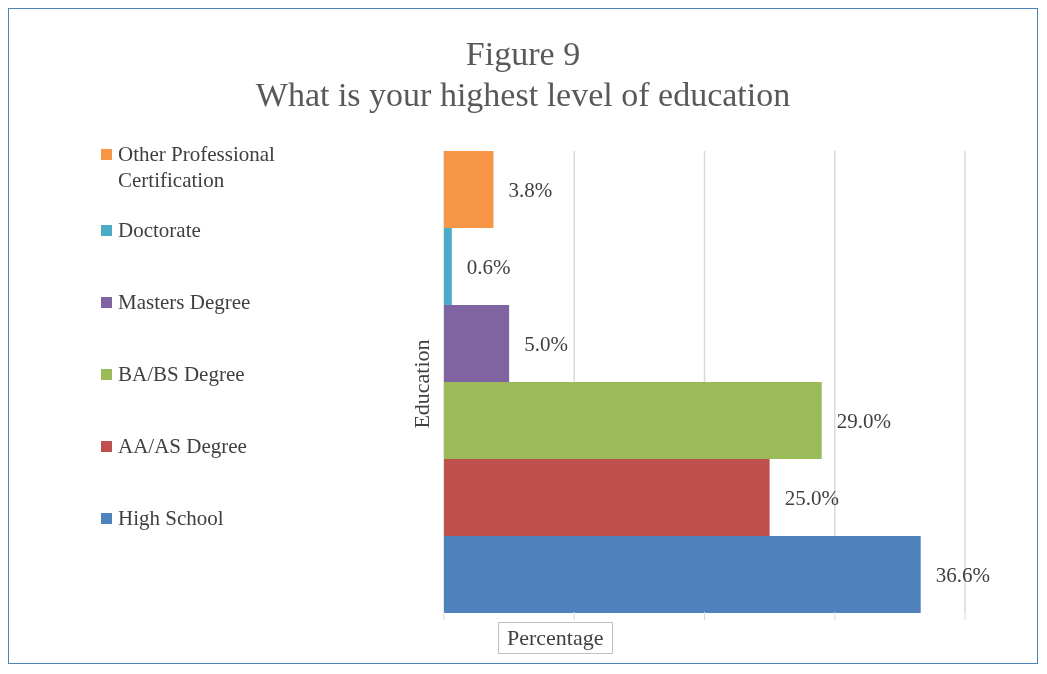  What do you see at coordinates (555, 638) in the screenshot?
I see `x-axis-title: Percentage` at bounding box center [555, 638].